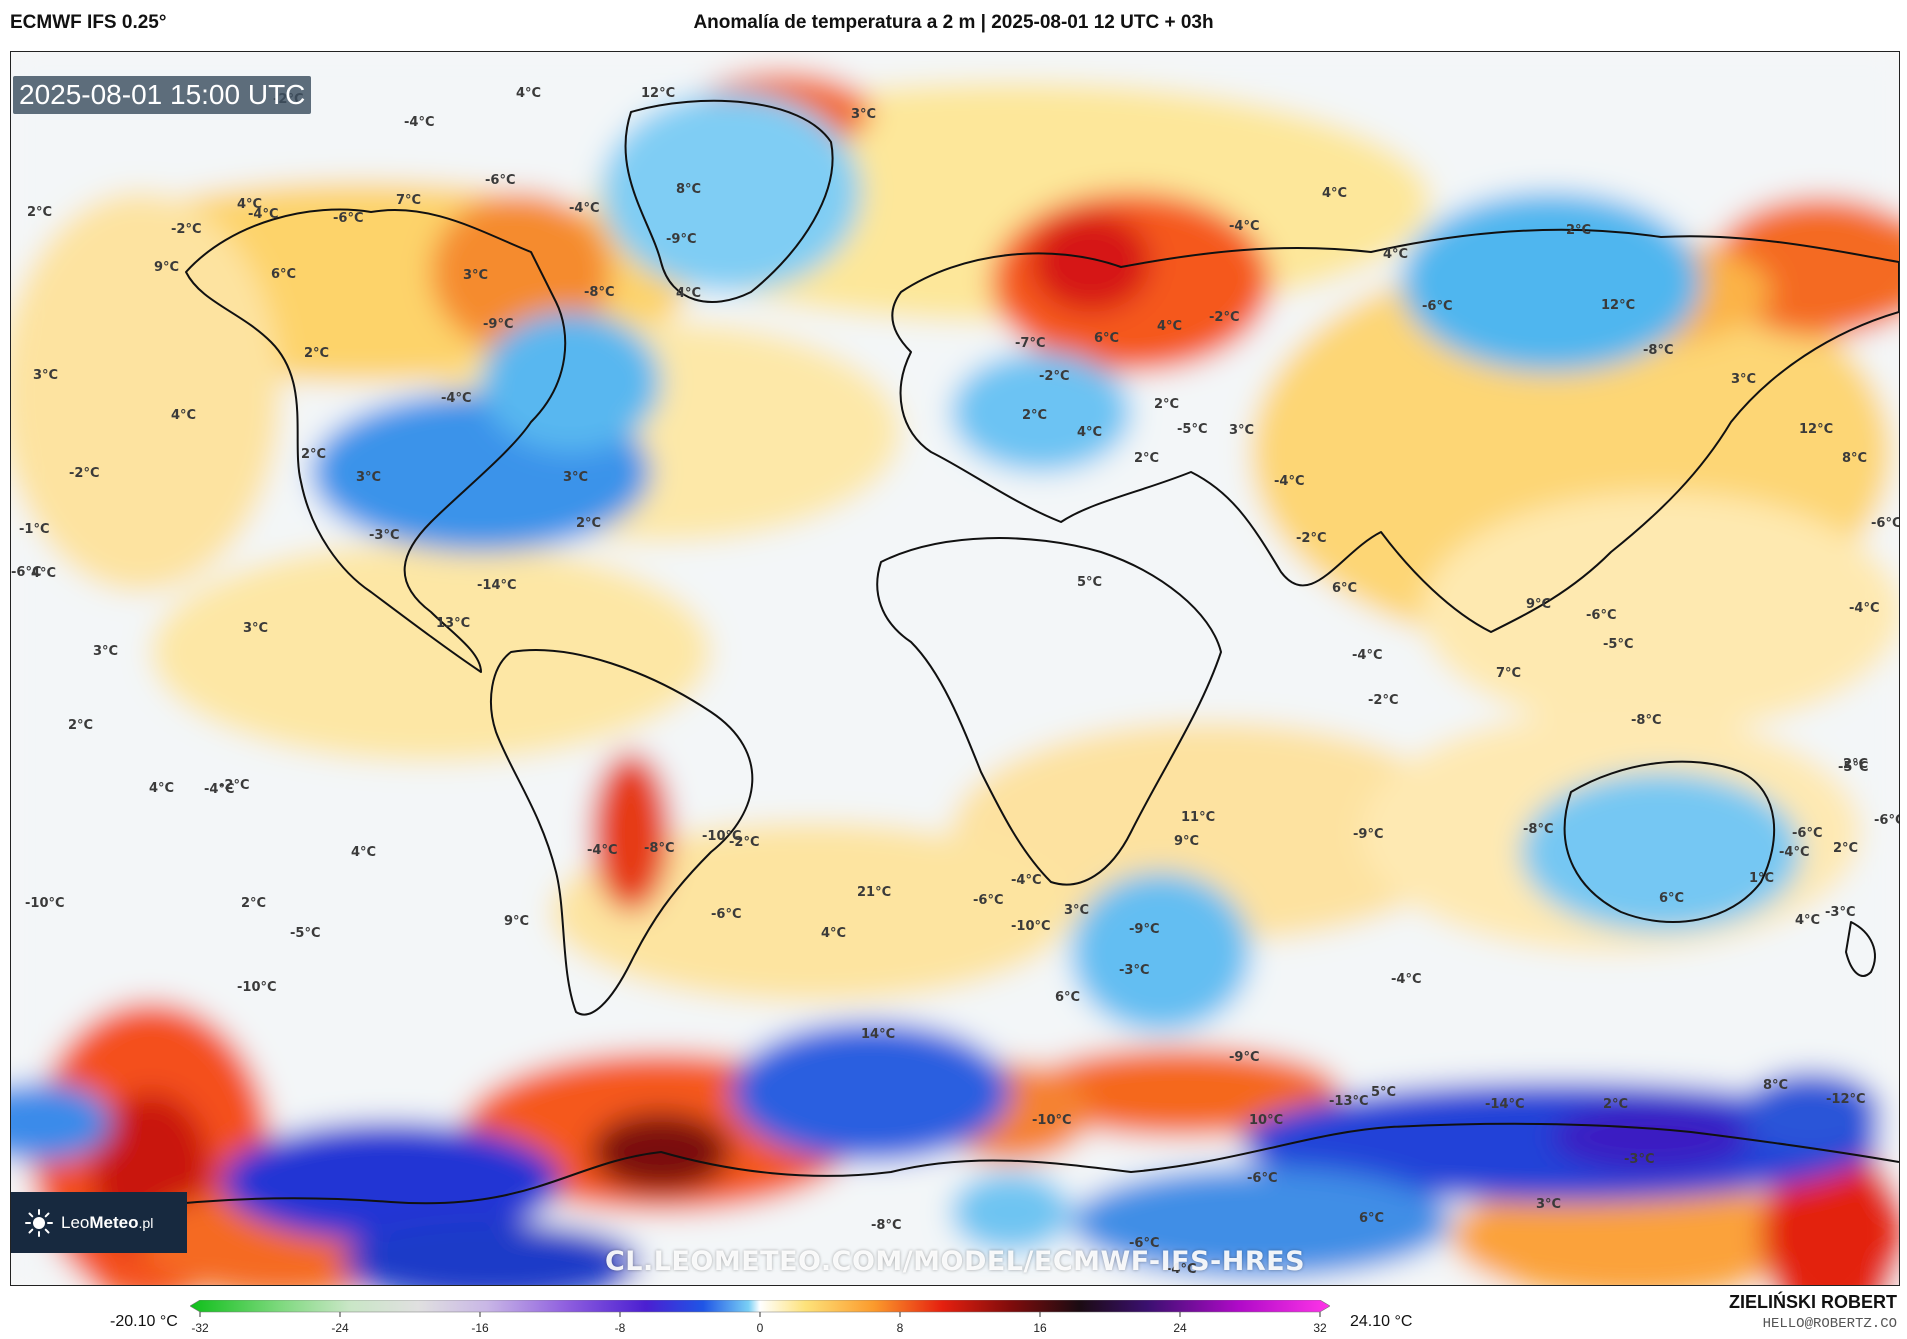  I want to click on anomaly-label: 11°C, so click(1198, 817).